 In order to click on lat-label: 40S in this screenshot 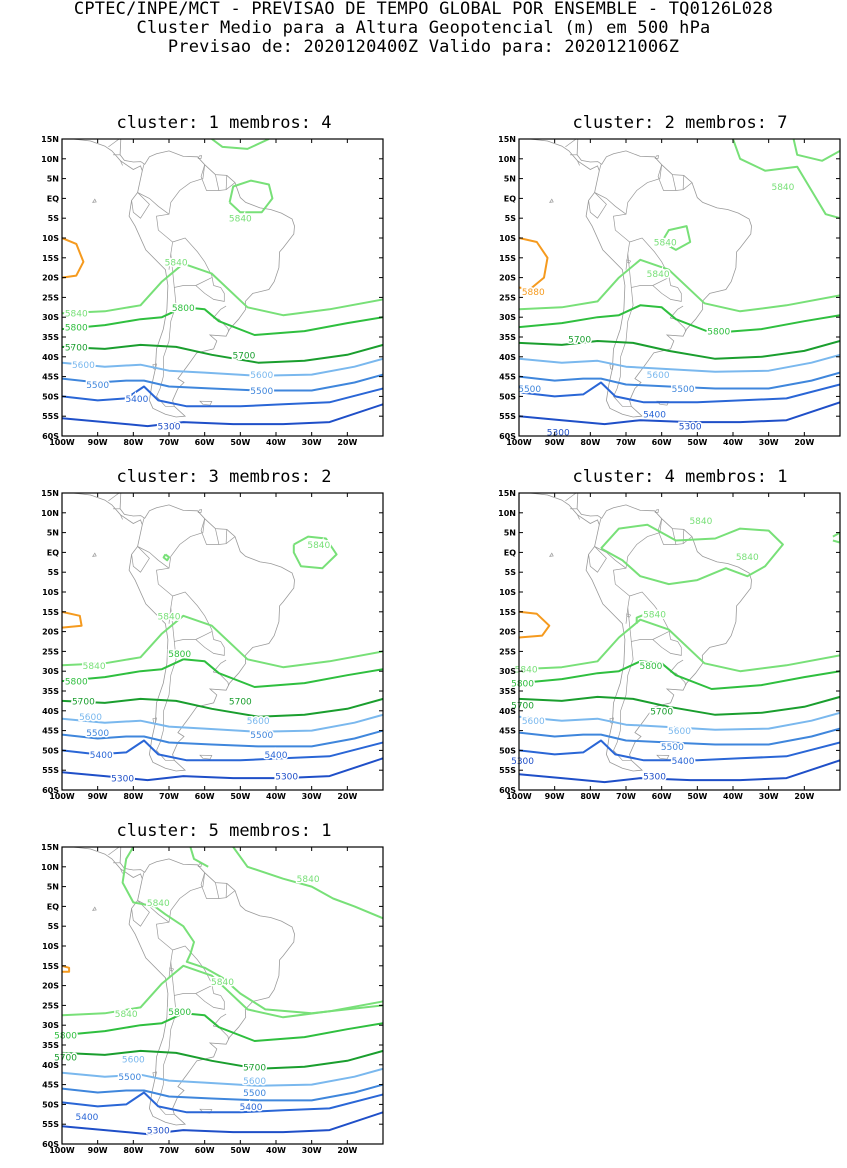, I will do `click(50, 1065)`.